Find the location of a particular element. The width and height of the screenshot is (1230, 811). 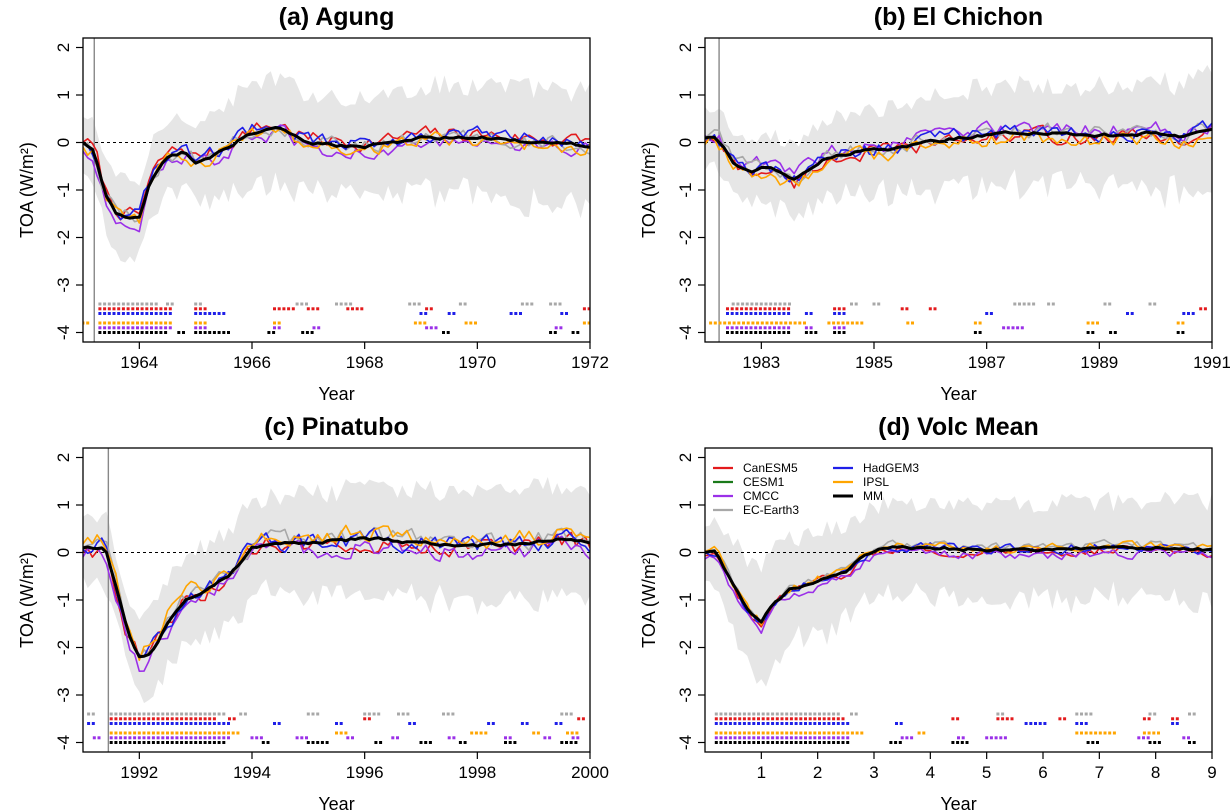

x-tick-label: 9 is located at coordinates (1211, 772).